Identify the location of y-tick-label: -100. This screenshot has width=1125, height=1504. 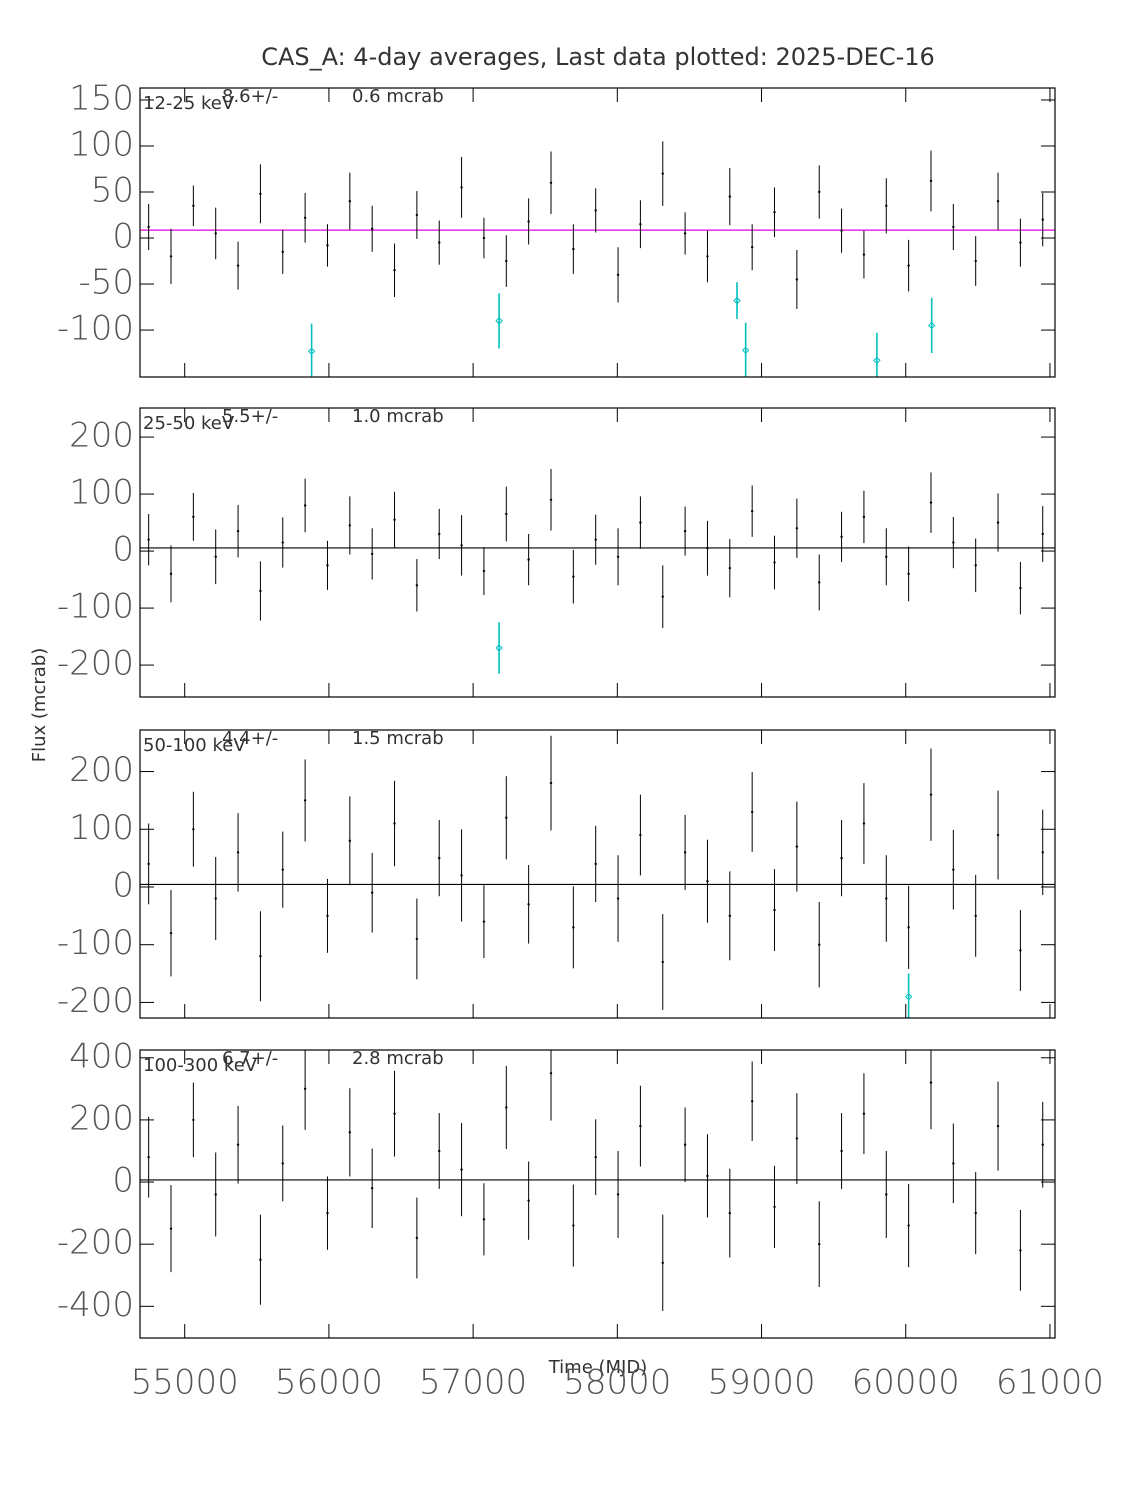
(95, 329).